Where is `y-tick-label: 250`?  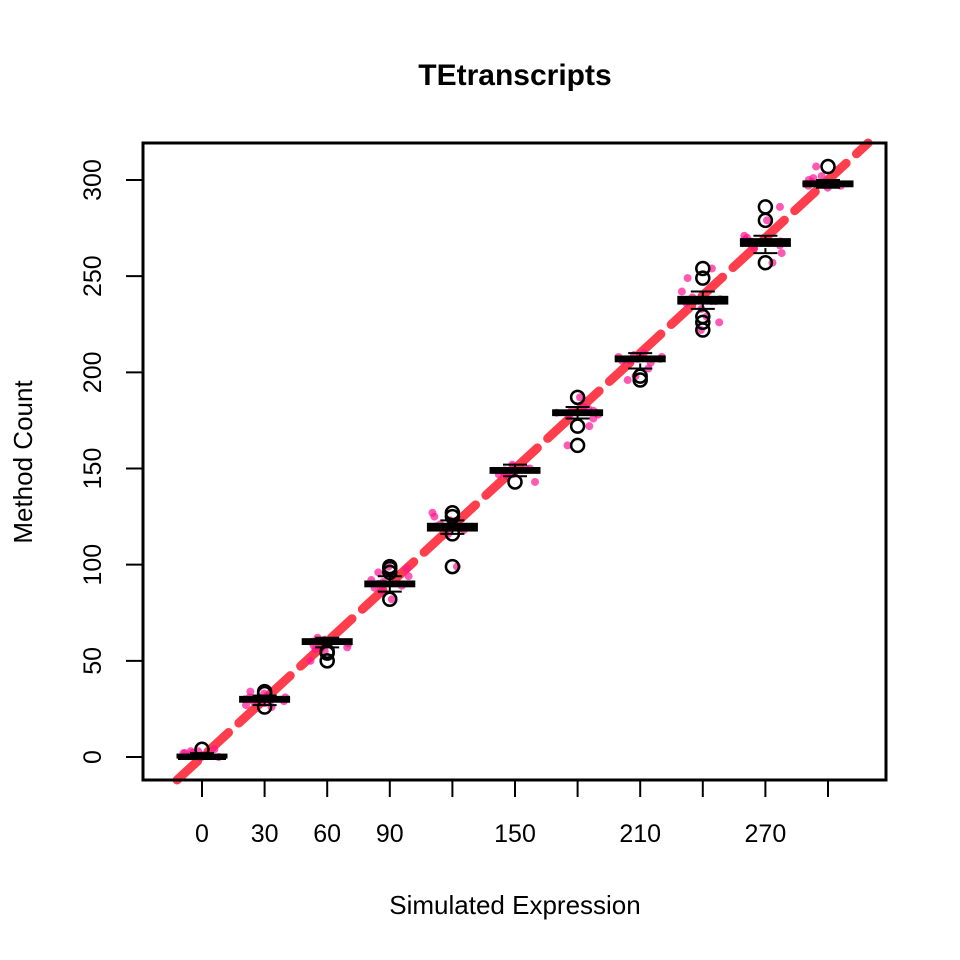 y-tick-label: 250 is located at coordinates (93, 276).